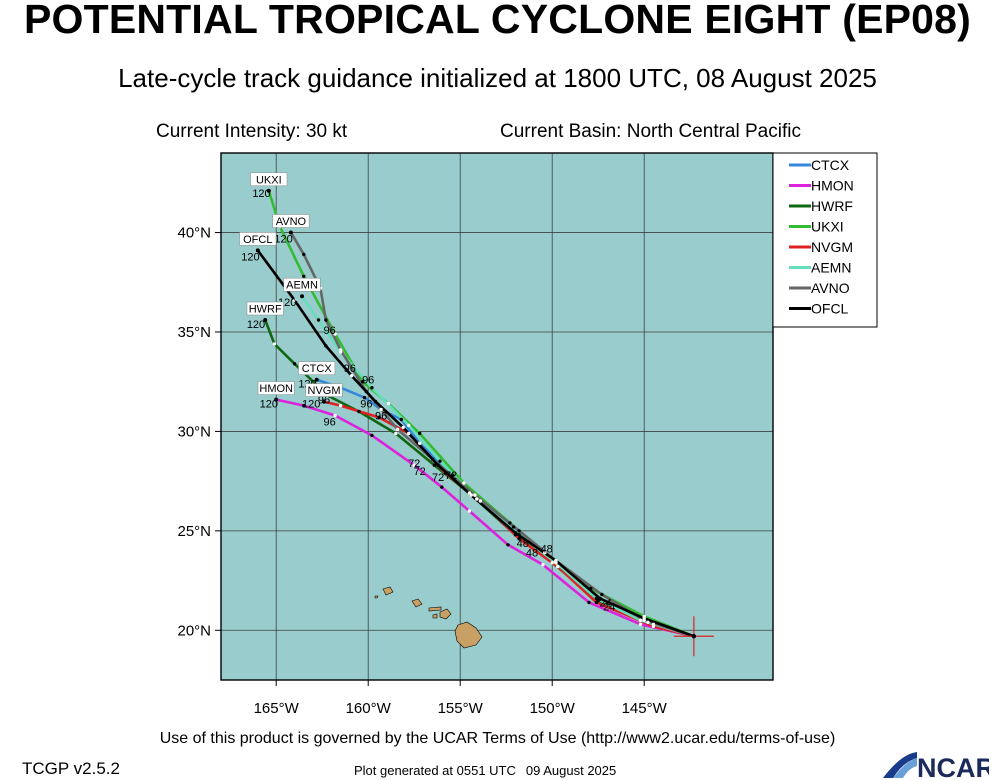  I want to click on end-label-ukxi: UKXI, so click(269, 182).